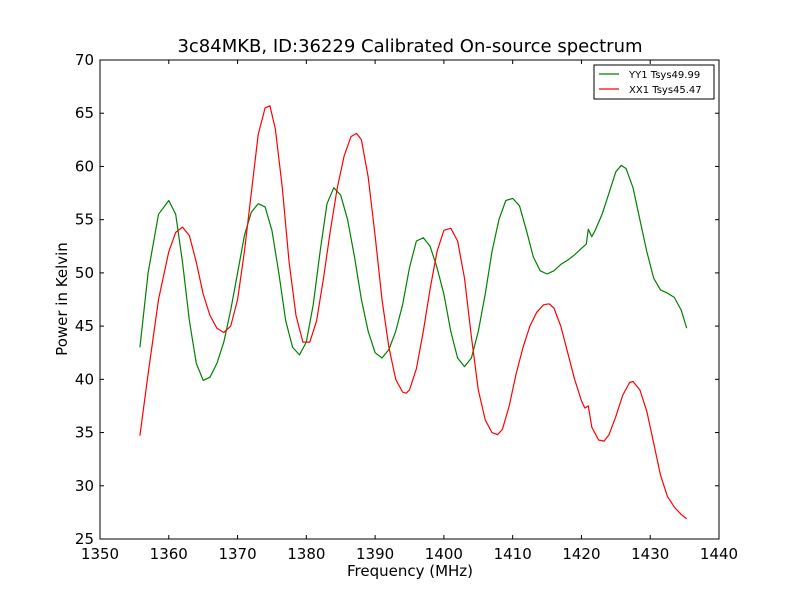 The height and width of the screenshot is (600, 800). Describe the element at coordinates (237, 554) in the screenshot. I see `x-tick-label: 1370` at that location.